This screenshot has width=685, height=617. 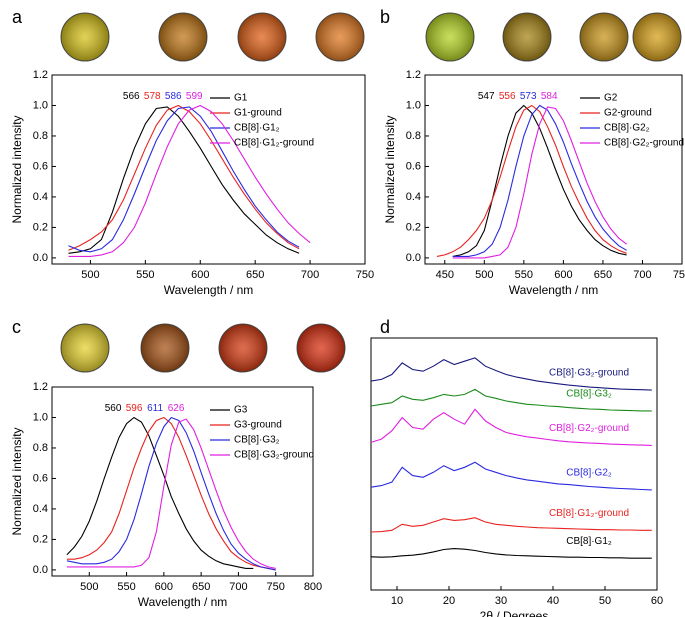 I want to click on x-tick-label: 800, so click(x=313, y=587).